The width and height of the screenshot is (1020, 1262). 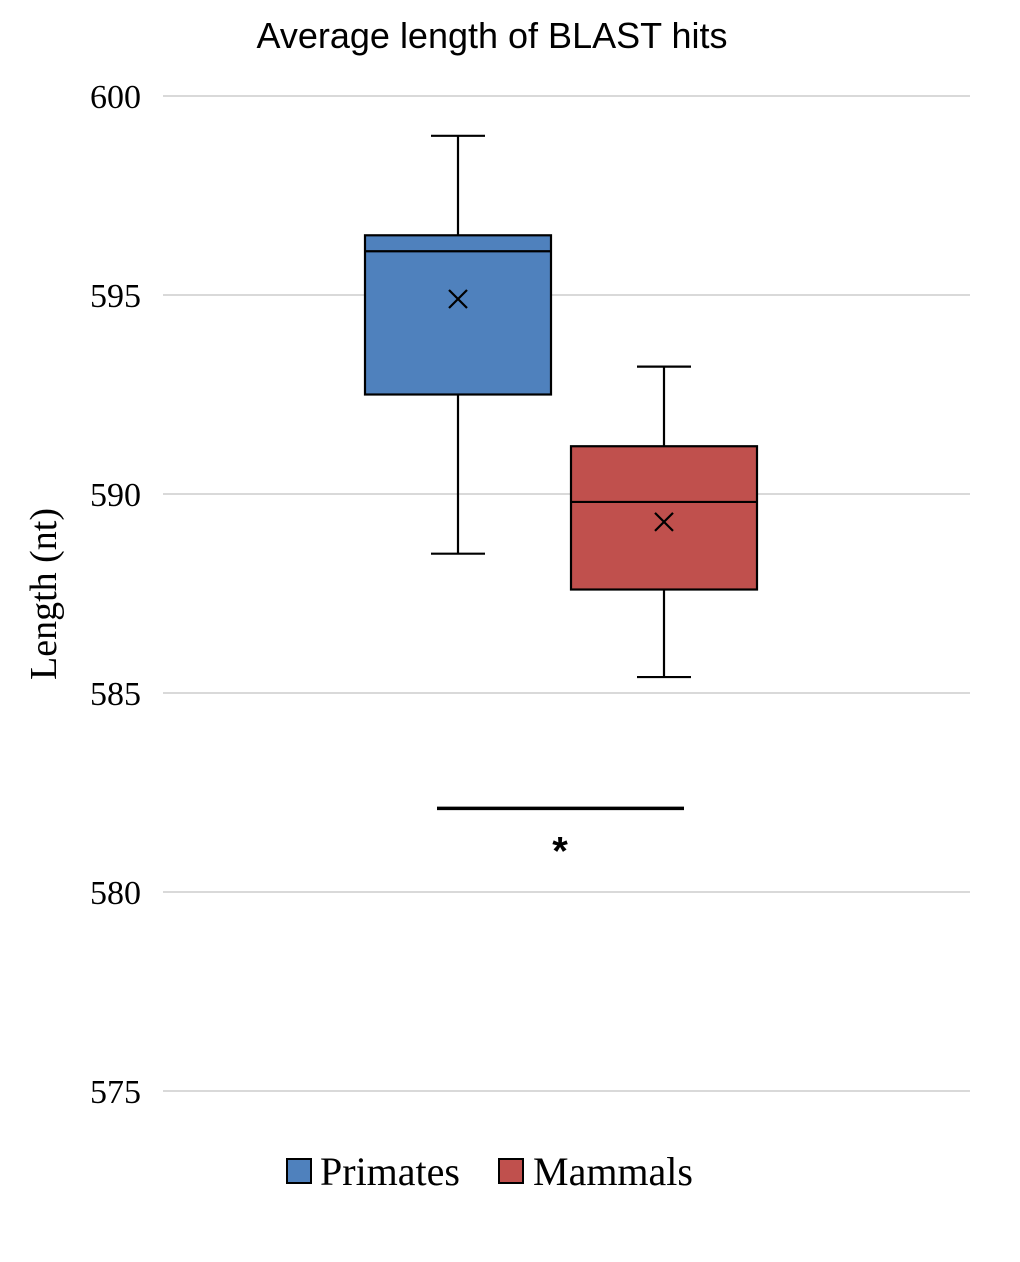 I want to click on mammals-iqr-box, so click(x=664, y=518).